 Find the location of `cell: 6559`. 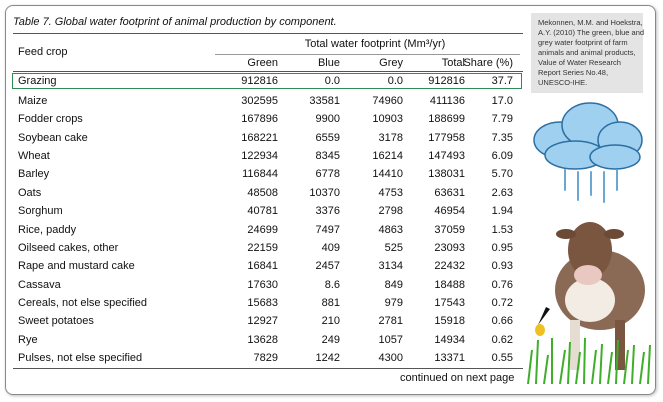

cell: 6559 is located at coordinates (327, 137).